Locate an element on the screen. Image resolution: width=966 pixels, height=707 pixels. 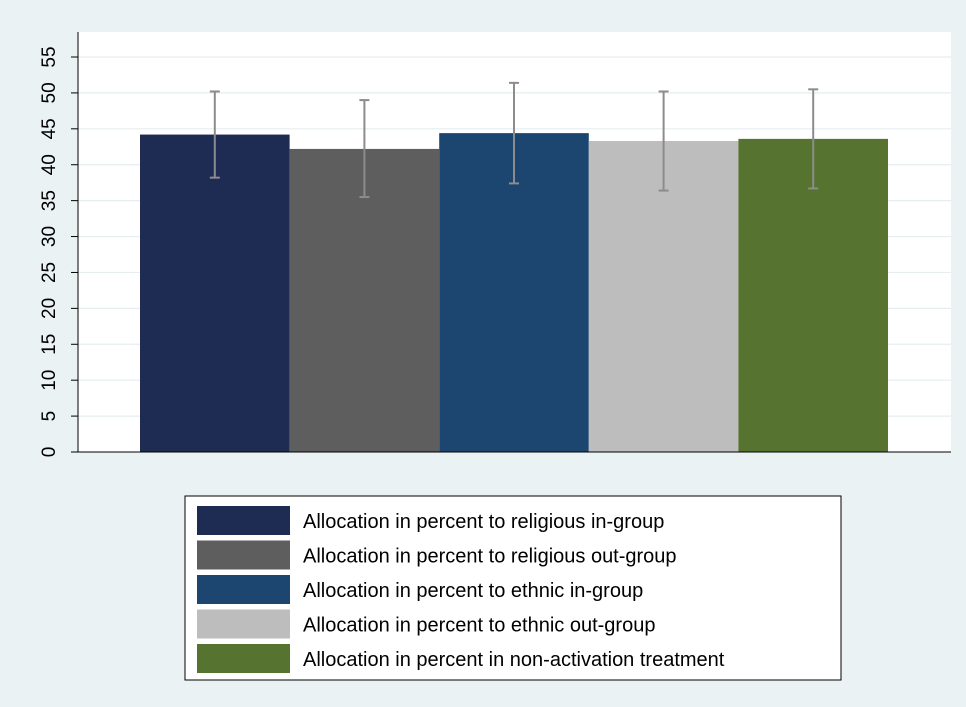
y-tick-label: 25 is located at coordinates (49, 272).